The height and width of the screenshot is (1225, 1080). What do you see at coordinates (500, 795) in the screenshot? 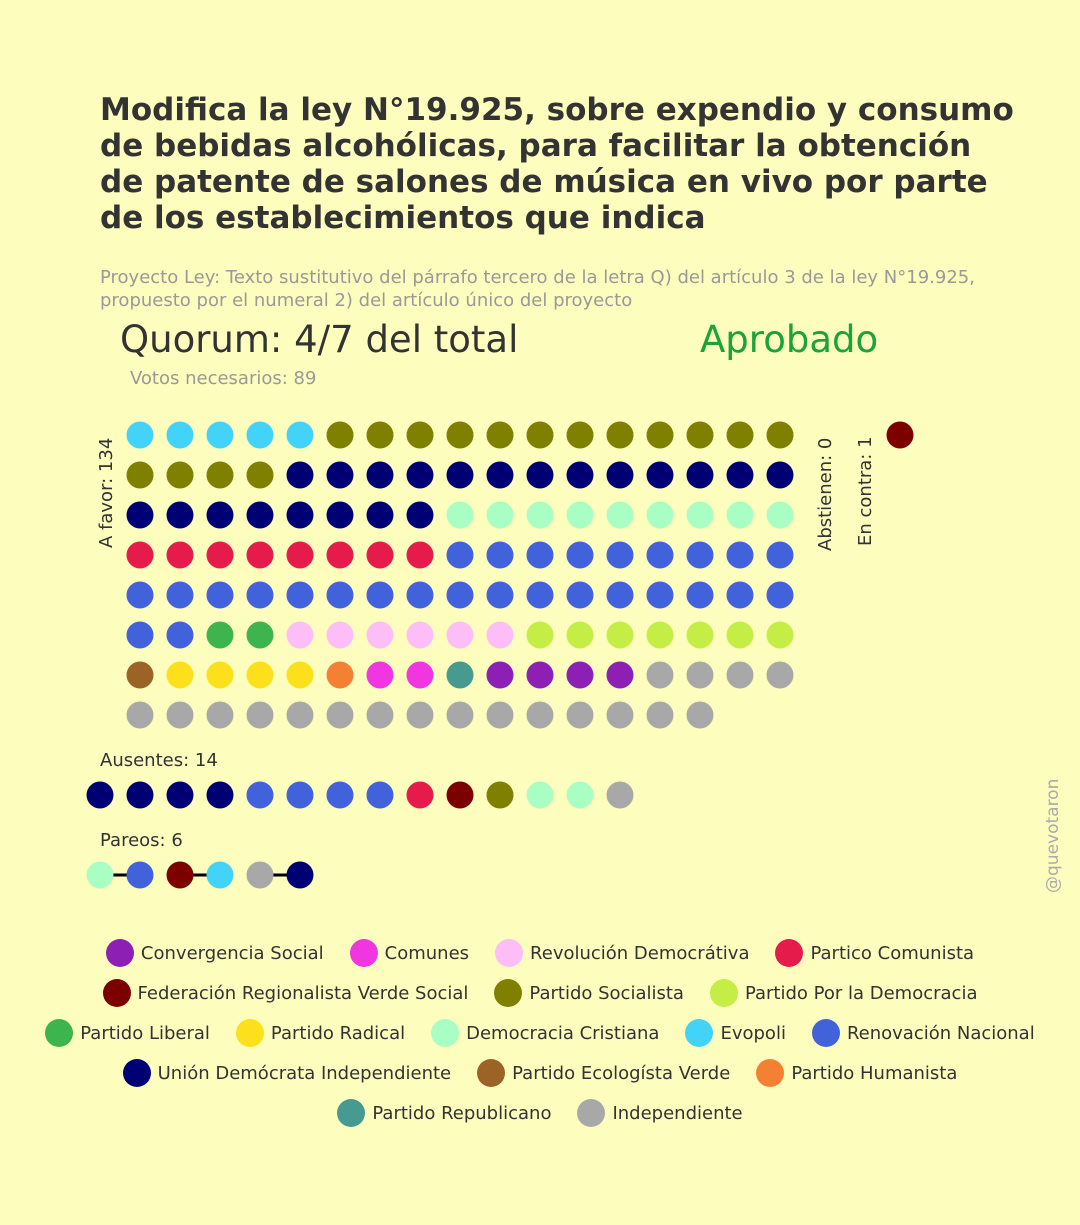
I see `ausente-dot-partido-socialista` at bounding box center [500, 795].